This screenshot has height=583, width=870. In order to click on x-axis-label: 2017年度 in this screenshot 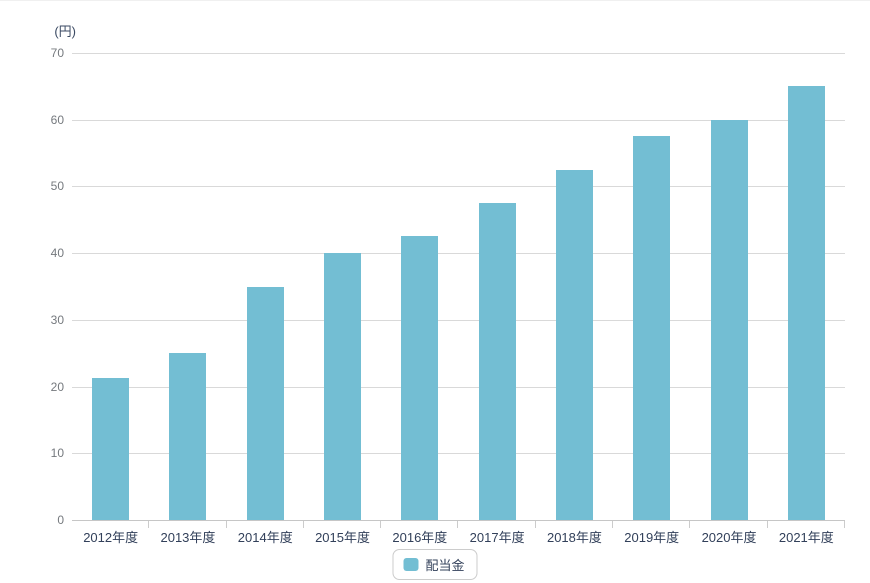, I will do `click(497, 537)`.